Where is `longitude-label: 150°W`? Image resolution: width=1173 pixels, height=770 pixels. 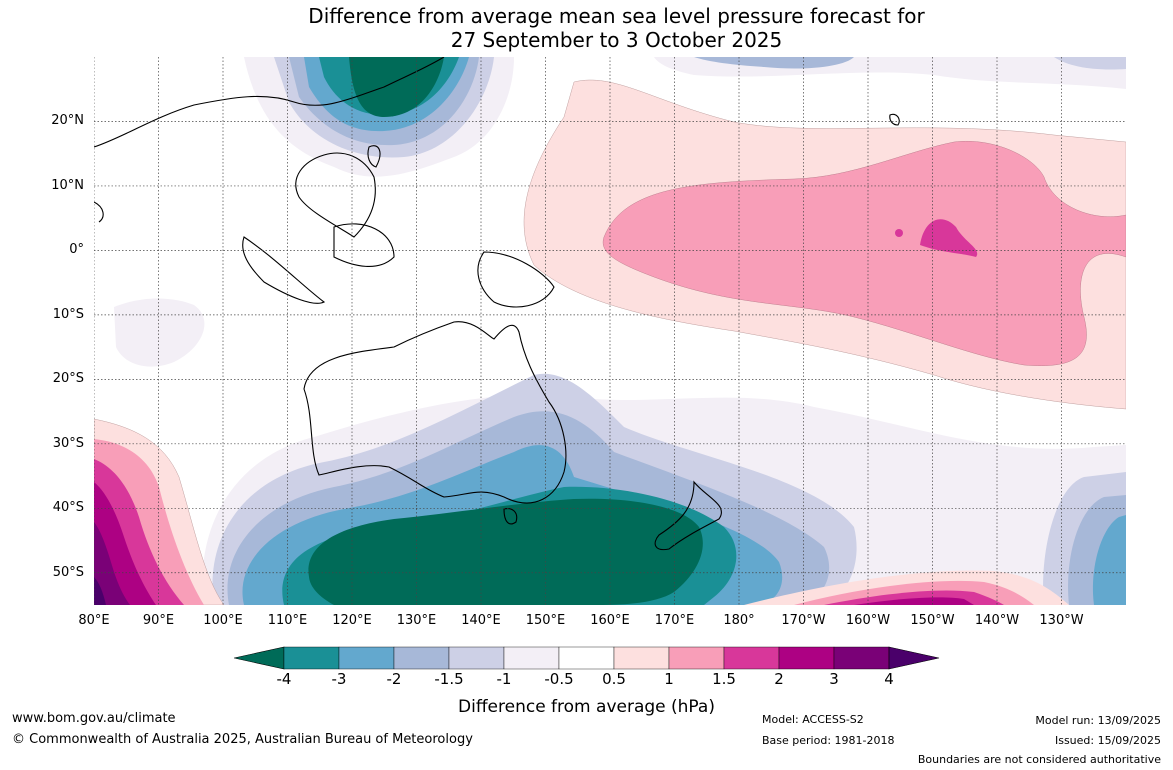 longitude-label: 150°W is located at coordinates (932, 620).